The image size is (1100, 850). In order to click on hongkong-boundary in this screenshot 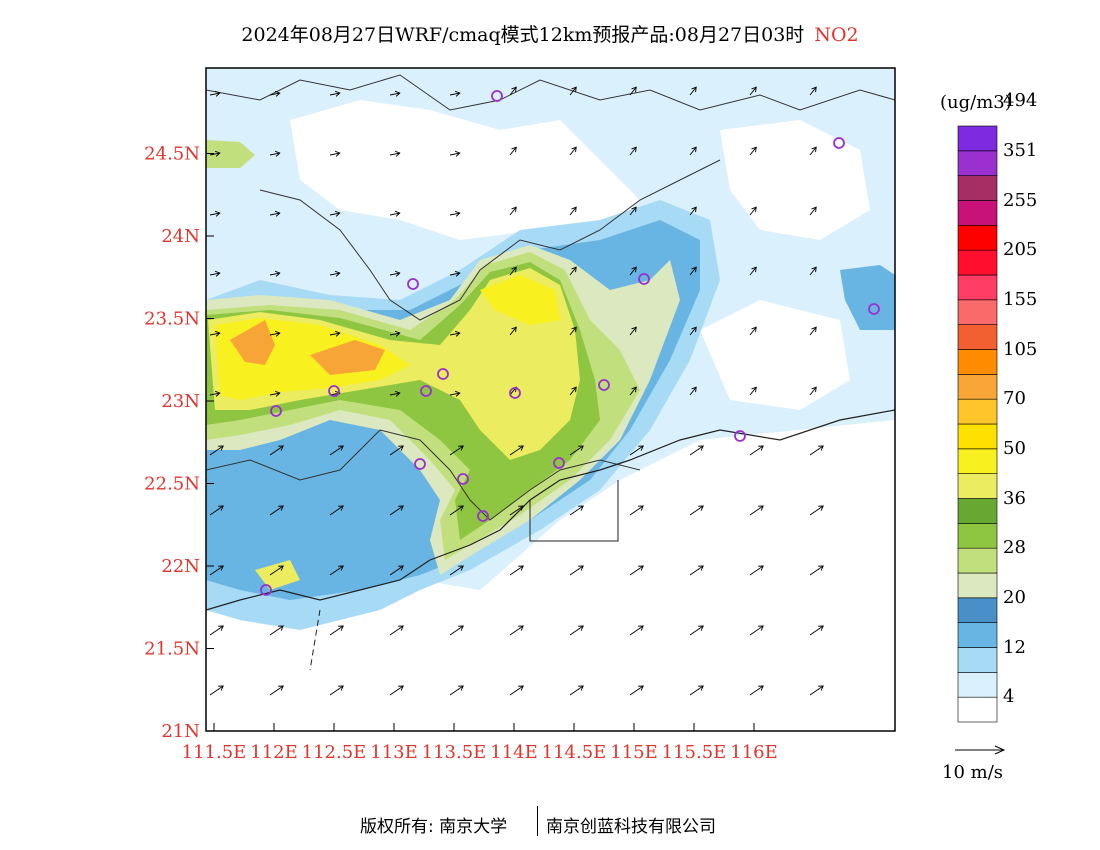, I will do `click(574, 511)`.